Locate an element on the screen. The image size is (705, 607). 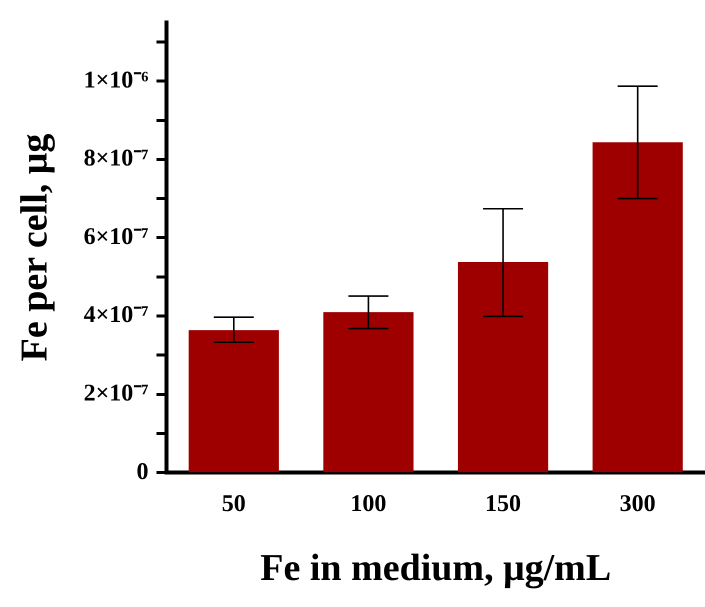
x-axis-title: Fe in medium, μg/mL is located at coordinates (436, 568).